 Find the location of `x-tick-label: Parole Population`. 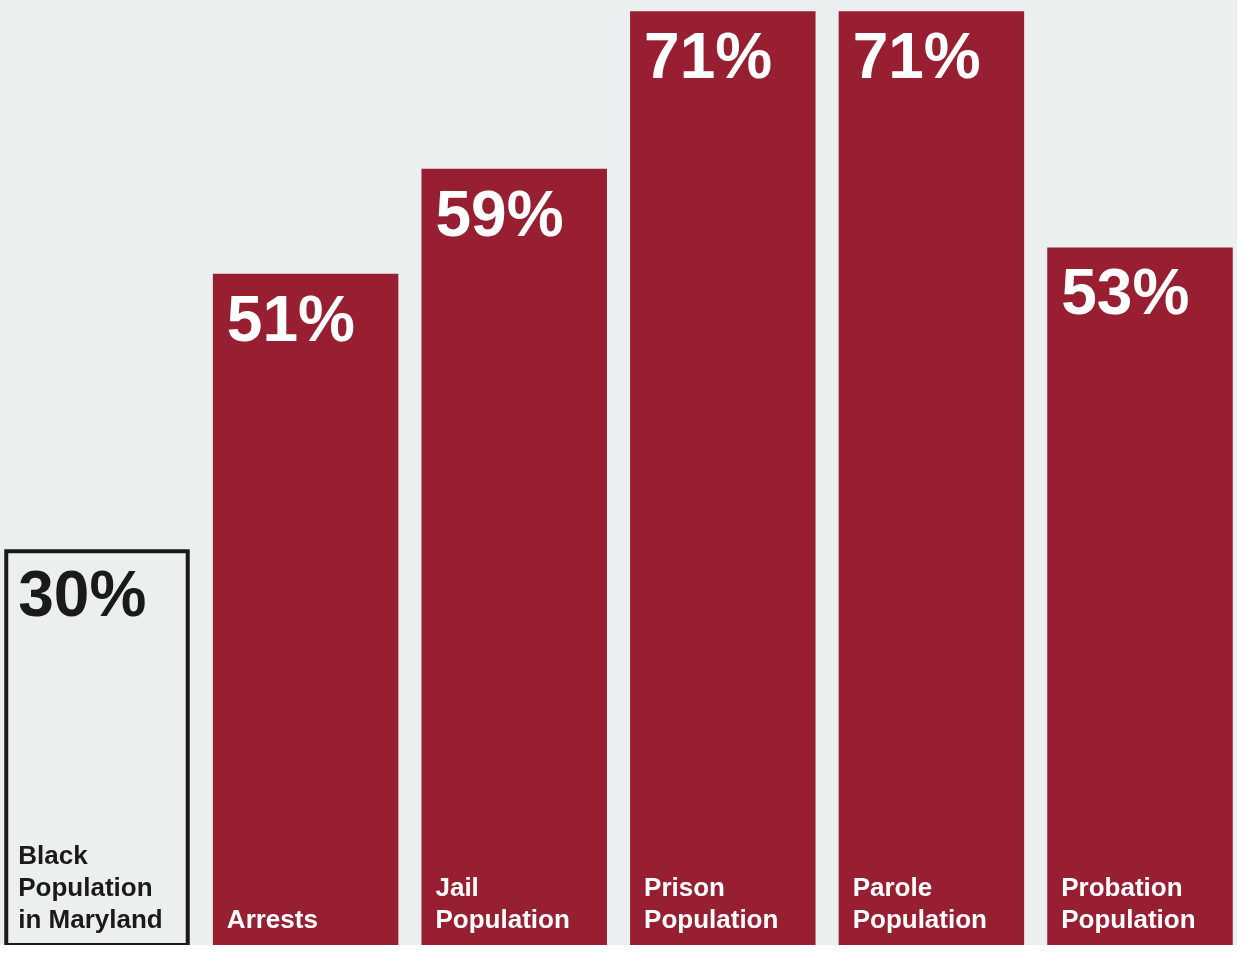

x-tick-label: Parole Population is located at coordinates (919, 903).